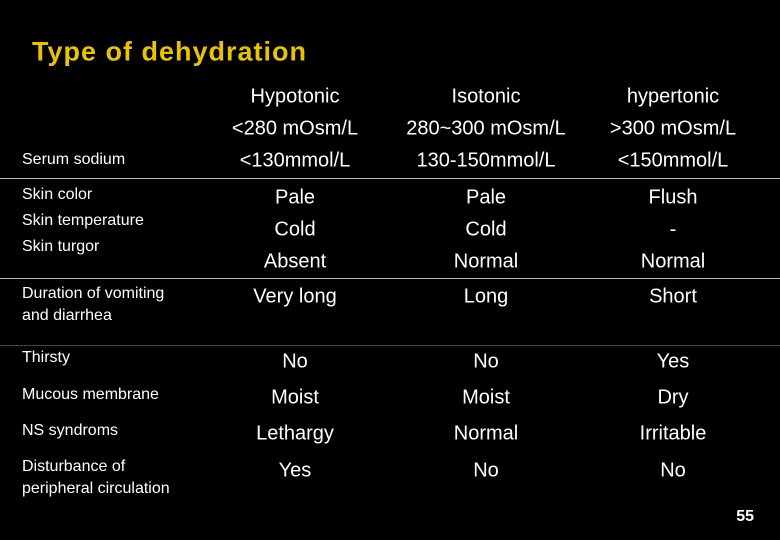  Describe the element at coordinates (67, 315) in the screenshot. I see `row-label: and diarrhea` at that location.